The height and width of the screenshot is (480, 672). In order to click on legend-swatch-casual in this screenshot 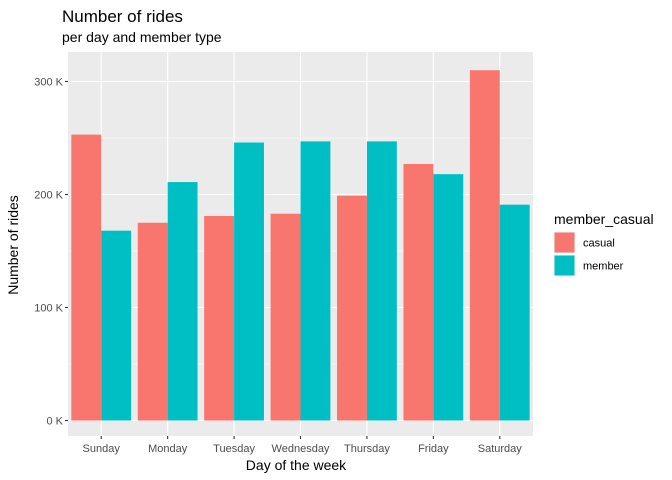, I will do `click(564, 242)`.